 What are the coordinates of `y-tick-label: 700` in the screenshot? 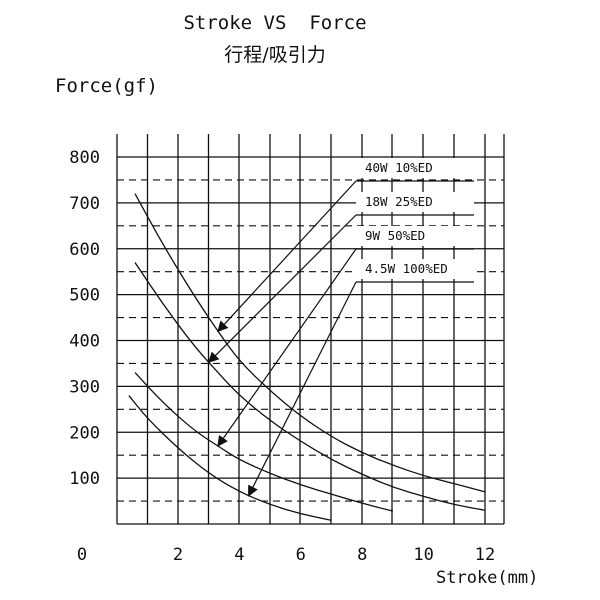 It's located at (84, 204).